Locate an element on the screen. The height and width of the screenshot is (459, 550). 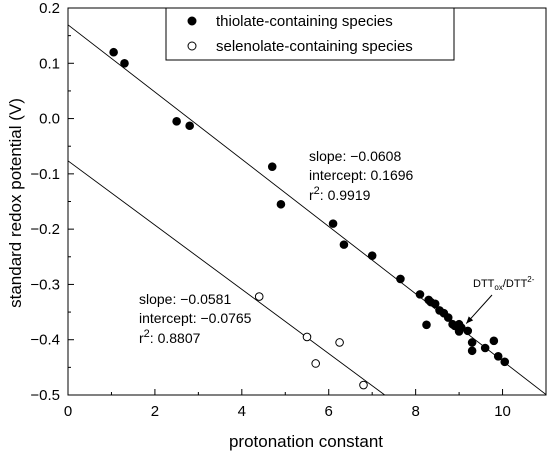
dtt-callout: DTTox/DTT2- is located at coordinates (500, 299).